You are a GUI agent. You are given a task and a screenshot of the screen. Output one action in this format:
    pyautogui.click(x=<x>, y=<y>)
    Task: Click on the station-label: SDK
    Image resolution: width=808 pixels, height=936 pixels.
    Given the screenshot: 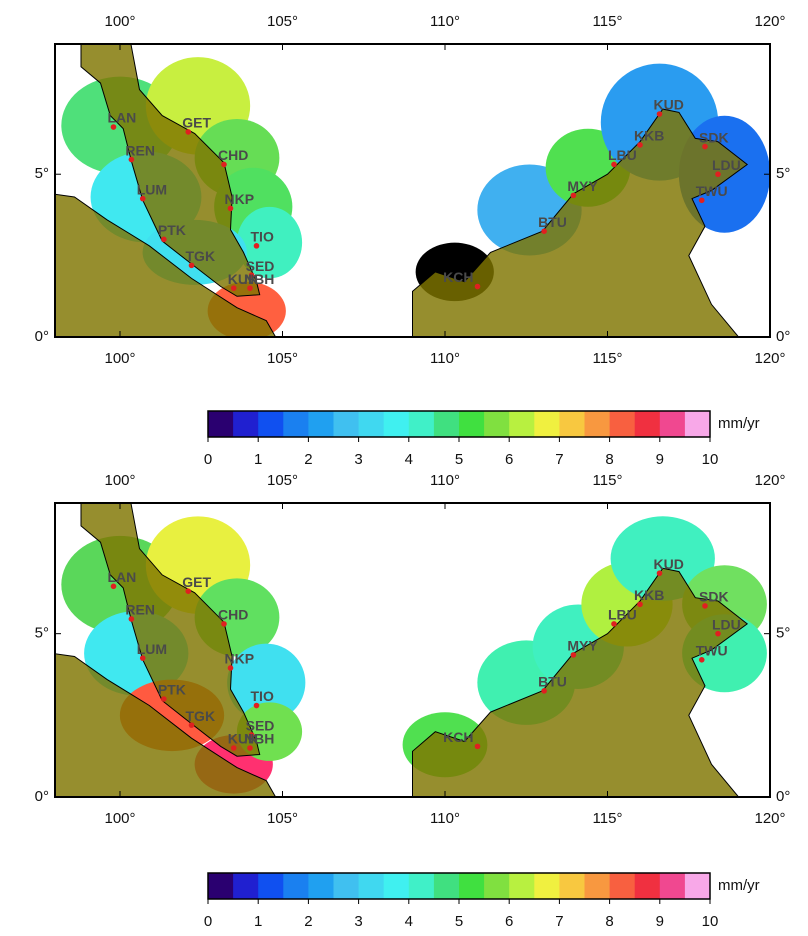 What is the action you would take?
    pyautogui.click(x=714, y=597)
    